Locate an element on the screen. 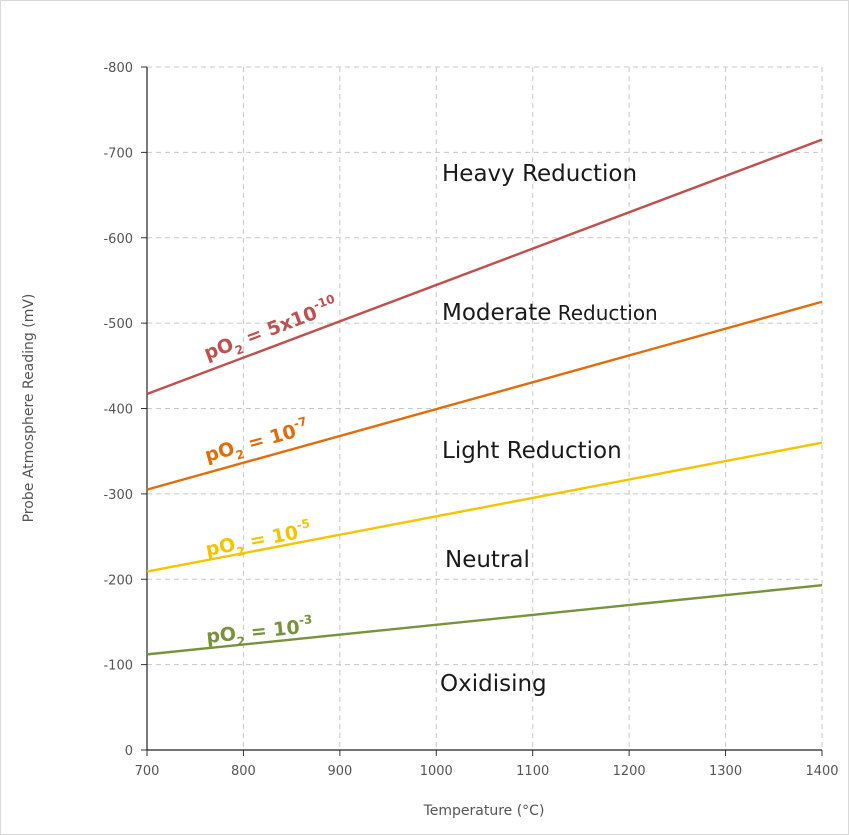 The width and height of the screenshot is (849, 835). y-tick-label: -200 is located at coordinates (118, 580).